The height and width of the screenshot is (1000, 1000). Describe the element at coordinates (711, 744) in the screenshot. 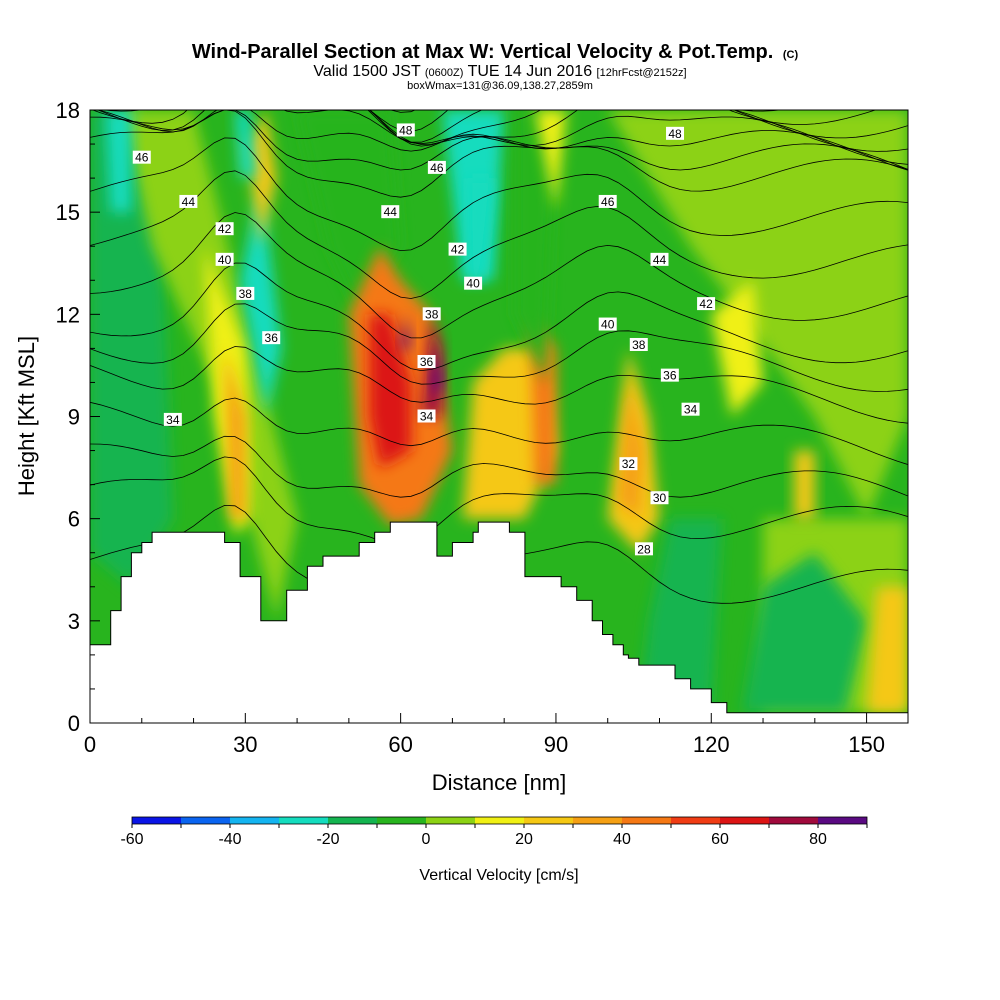

I see `x-tick-label: 120` at that location.